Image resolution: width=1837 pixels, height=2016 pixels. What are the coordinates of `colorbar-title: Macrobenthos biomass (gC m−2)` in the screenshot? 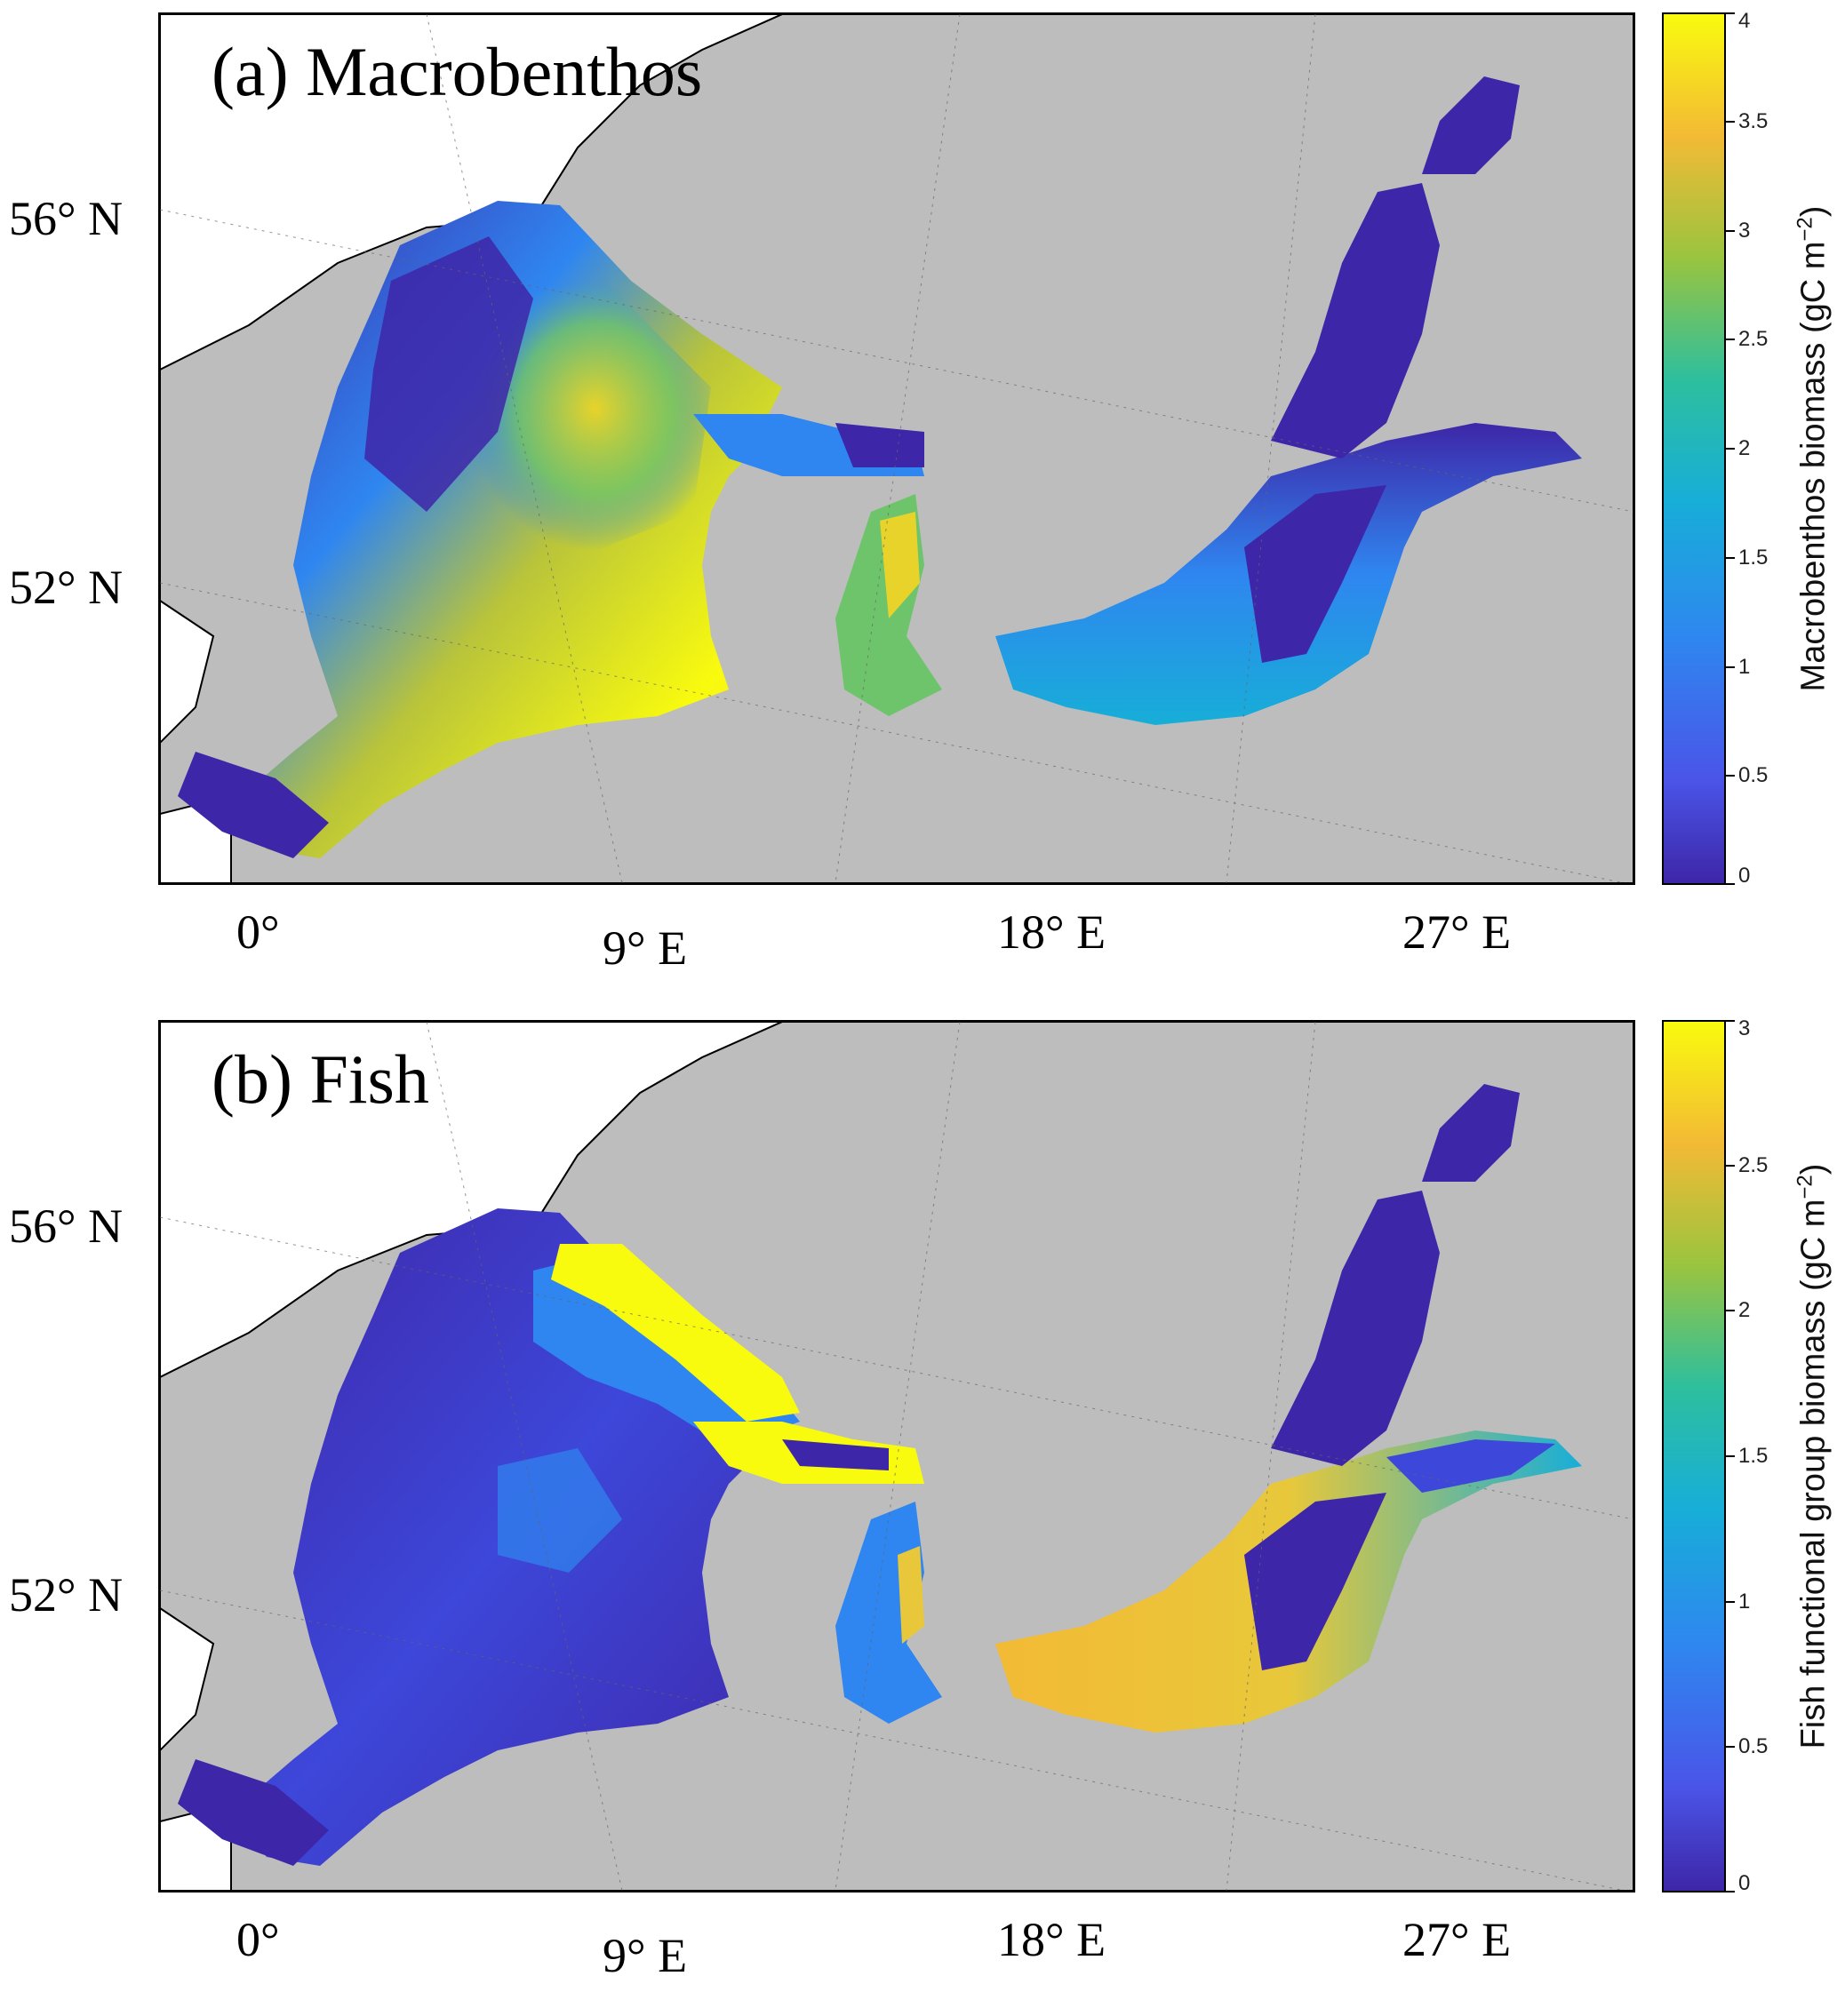 It's located at (1813, 449).